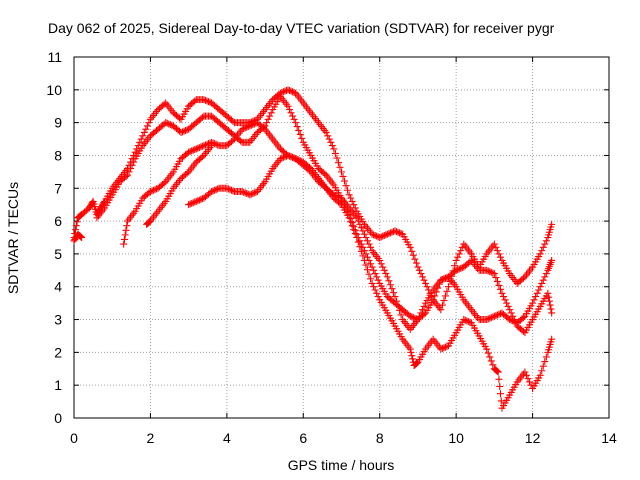 The height and width of the screenshot is (480, 640). I want to click on x-tick-label: 8, so click(380, 438).